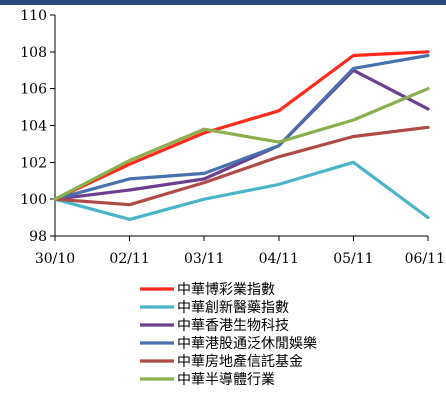 The image size is (446, 399). Describe the element at coordinates (33, 163) in the screenshot. I see `y-tick-label: 102` at that location.